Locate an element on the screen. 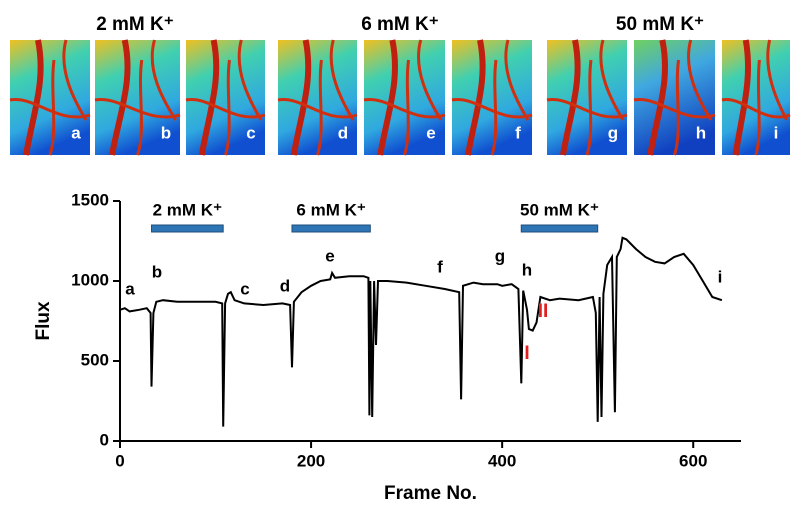 The width and height of the screenshot is (794, 511). panel-letter: c is located at coordinates (250, 132).